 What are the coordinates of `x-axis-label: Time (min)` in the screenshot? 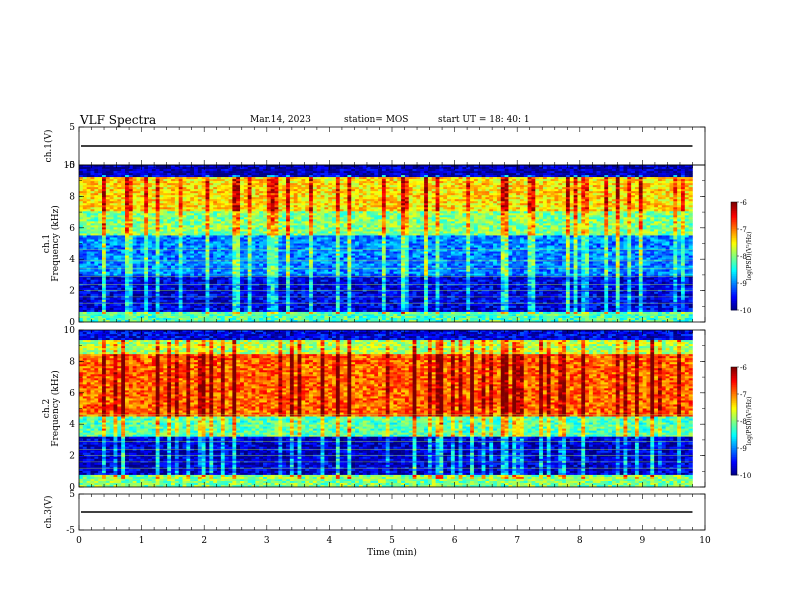 It's located at (392, 552).